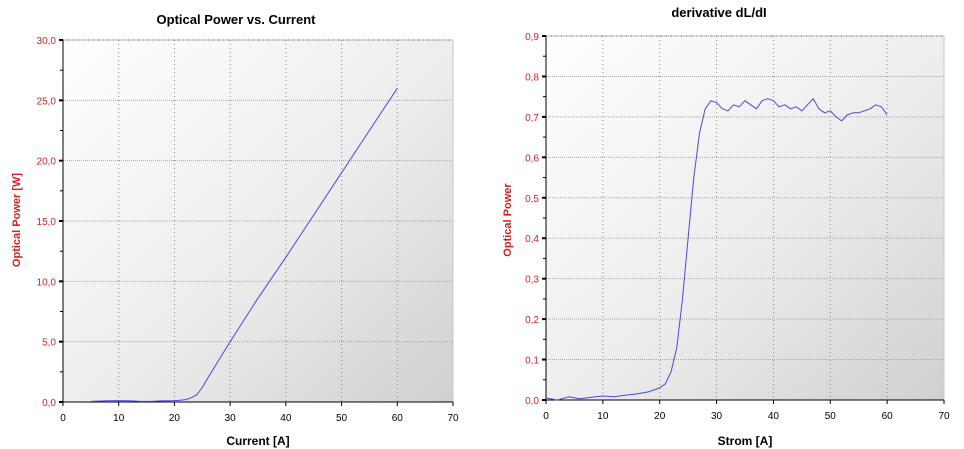 The height and width of the screenshot is (449, 964). What do you see at coordinates (257, 441) in the screenshot?
I see `x-axis-label: Current [A]` at bounding box center [257, 441].